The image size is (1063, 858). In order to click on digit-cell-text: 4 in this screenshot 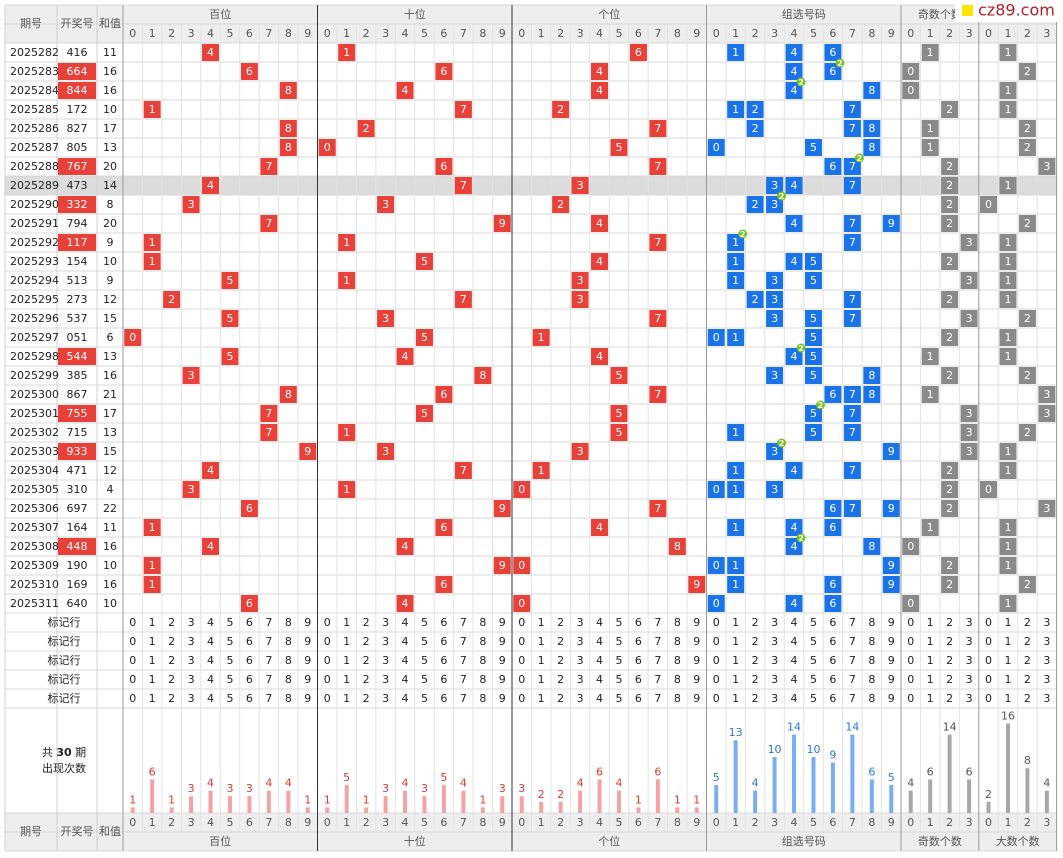, I will do `click(599, 71)`.